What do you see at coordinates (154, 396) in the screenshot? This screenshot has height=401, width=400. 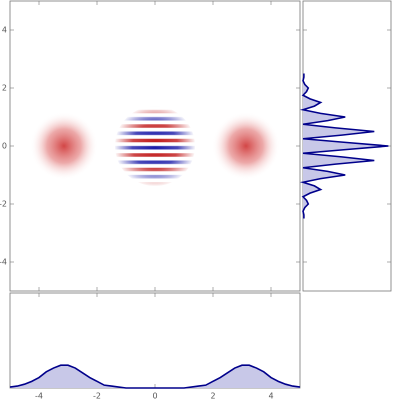 I see `x-tick-label: 0` at bounding box center [154, 396].